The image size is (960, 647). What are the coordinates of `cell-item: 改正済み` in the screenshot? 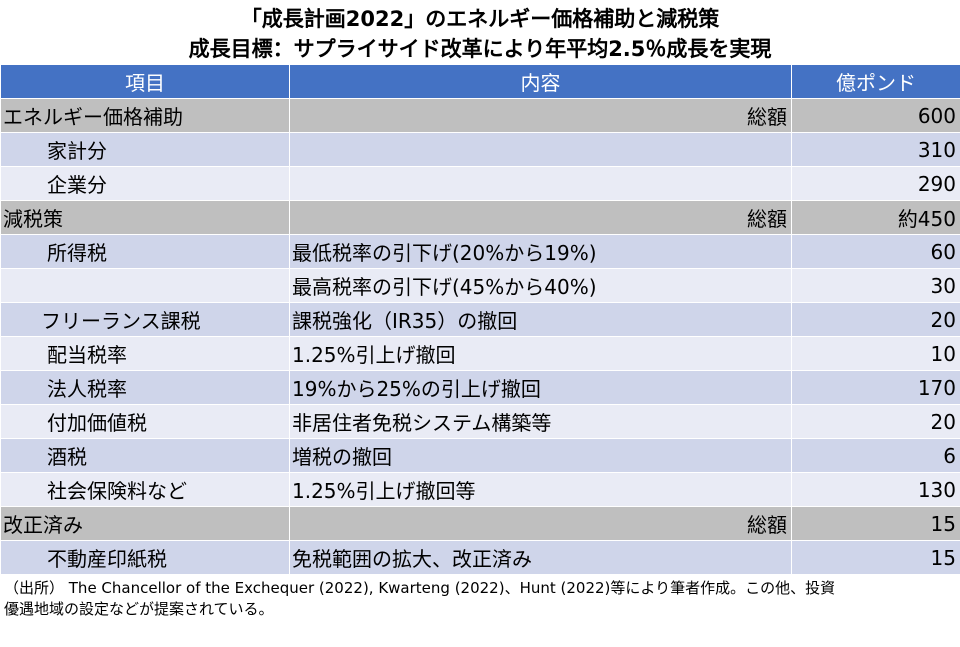 It's located at (145, 524).